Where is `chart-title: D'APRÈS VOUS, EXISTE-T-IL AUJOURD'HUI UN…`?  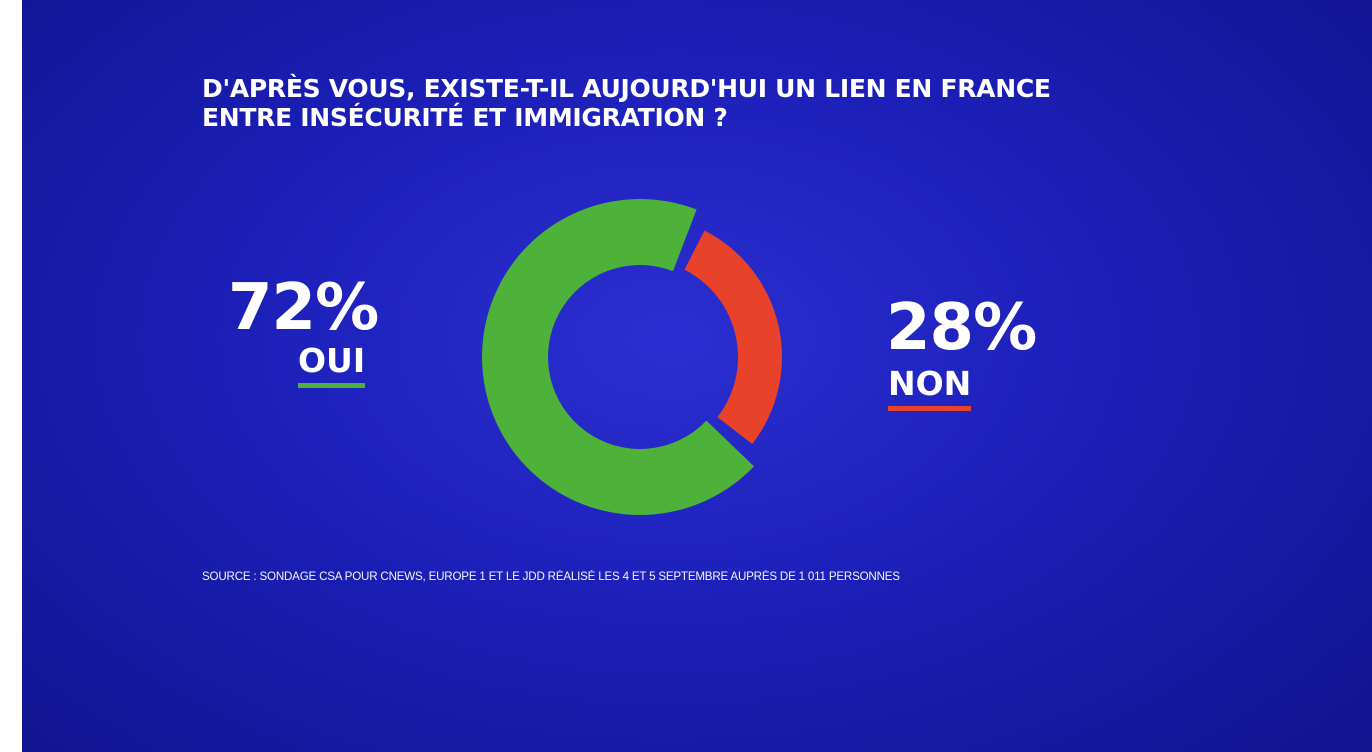
chart-title: D'APRÈS VOUS, EXISTE-T-IL AUJOURD'HUI UN… is located at coordinates (702, 103).